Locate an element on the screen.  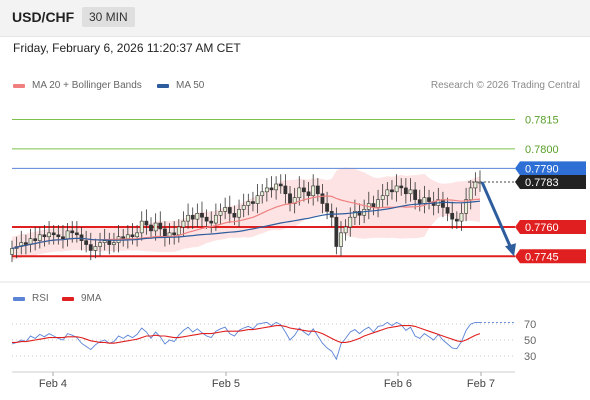
rsi-level-label-2: 30 is located at coordinates (530, 357).